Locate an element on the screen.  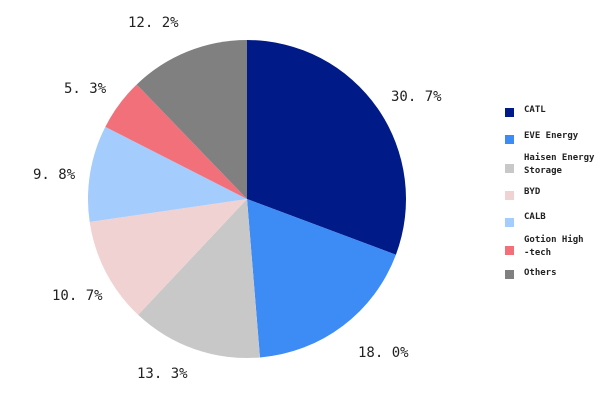
label-gotion: 5. 3% is located at coordinates (85, 89).